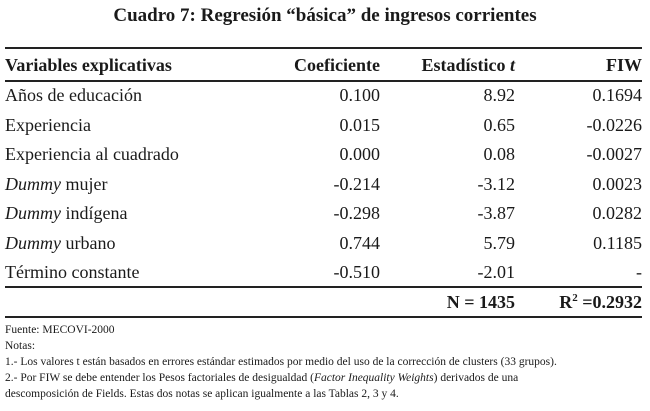 Image resolution: width=650 pixels, height=411 pixels. What do you see at coordinates (617, 183) in the screenshot?
I see `fiw-cell: 0.0023` at bounding box center [617, 183].